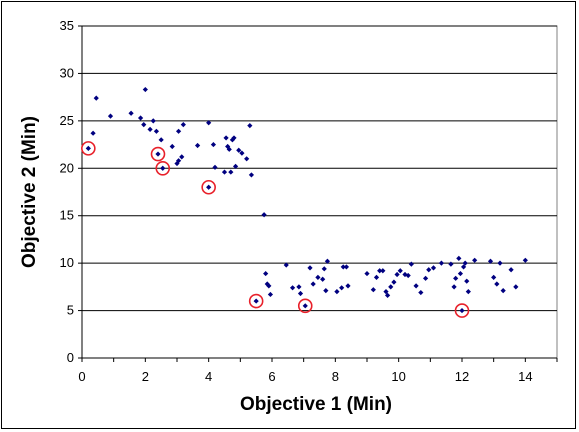 Image resolution: width=579 pixels, height=432 pixels. What do you see at coordinates (335, 376) in the screenshot?
I see `x-tick-label: 8` at bounding box center [335, 376].